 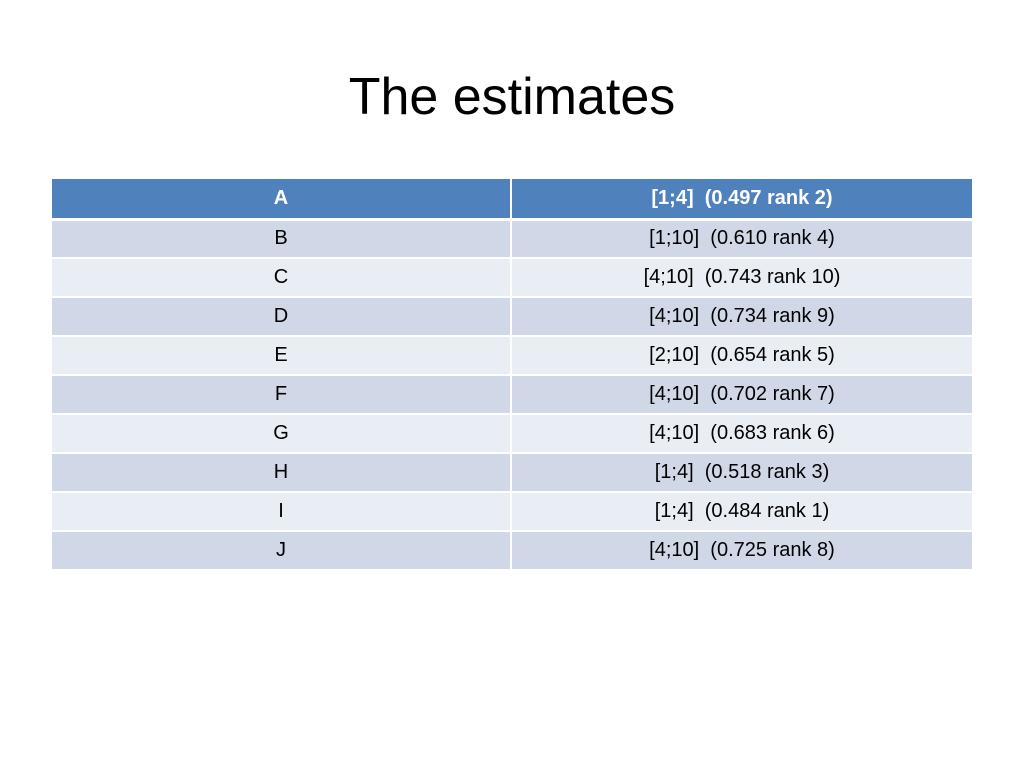 I want to click on header-label-text: A, so click(x=281, y=197).